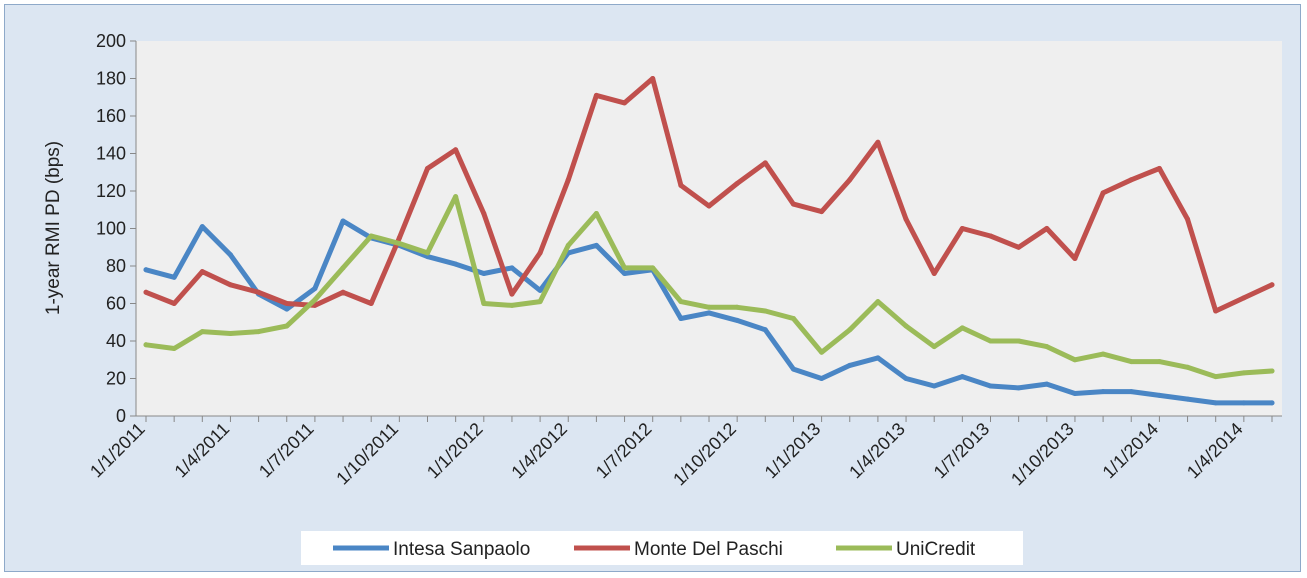  I want to click on x-tick-label: 1/10/2011, so click(367, 454).